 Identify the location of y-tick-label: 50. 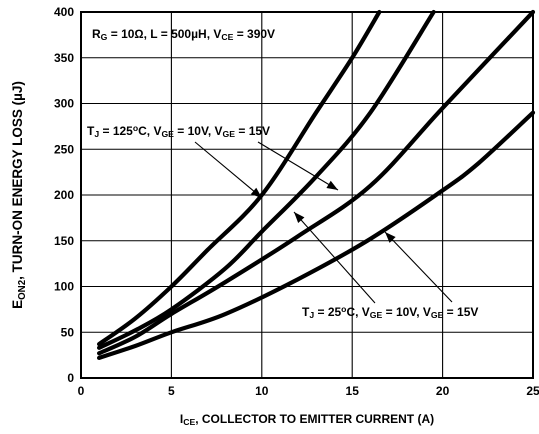
(68, 332).